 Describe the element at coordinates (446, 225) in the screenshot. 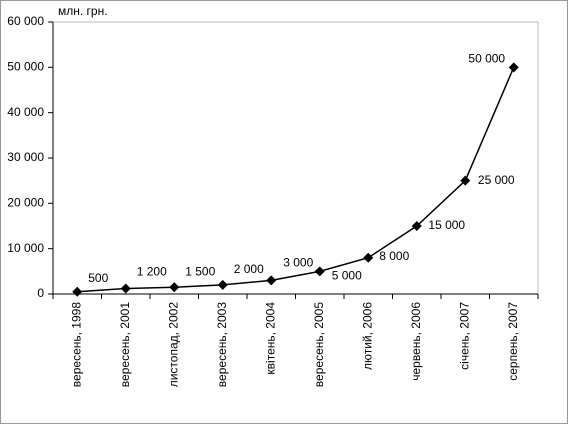

I see `data-label: 15 000` at that location.